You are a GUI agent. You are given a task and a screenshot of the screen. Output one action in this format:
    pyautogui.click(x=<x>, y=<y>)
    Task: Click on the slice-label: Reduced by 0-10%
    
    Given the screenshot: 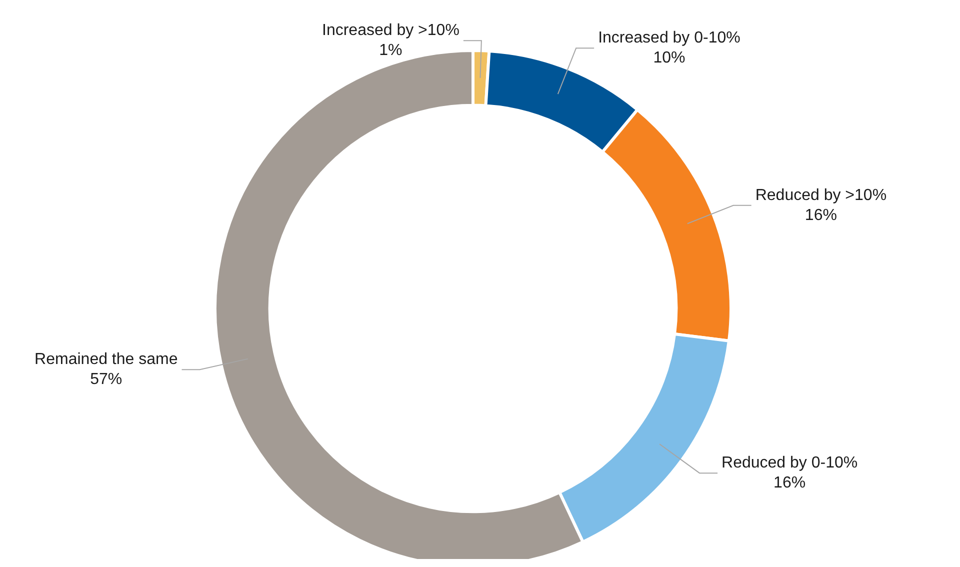 What is the action you would take?
    pyautogui.click(x=790, y=463)
    